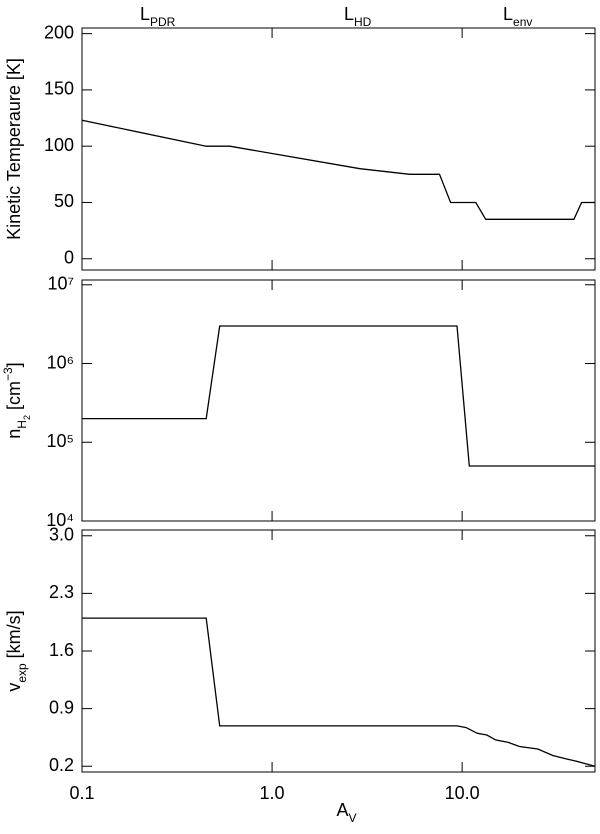 Image resolution: width=600 pixels, height=834 pixels. I want to click on label-part: HD, so click(363, 22).